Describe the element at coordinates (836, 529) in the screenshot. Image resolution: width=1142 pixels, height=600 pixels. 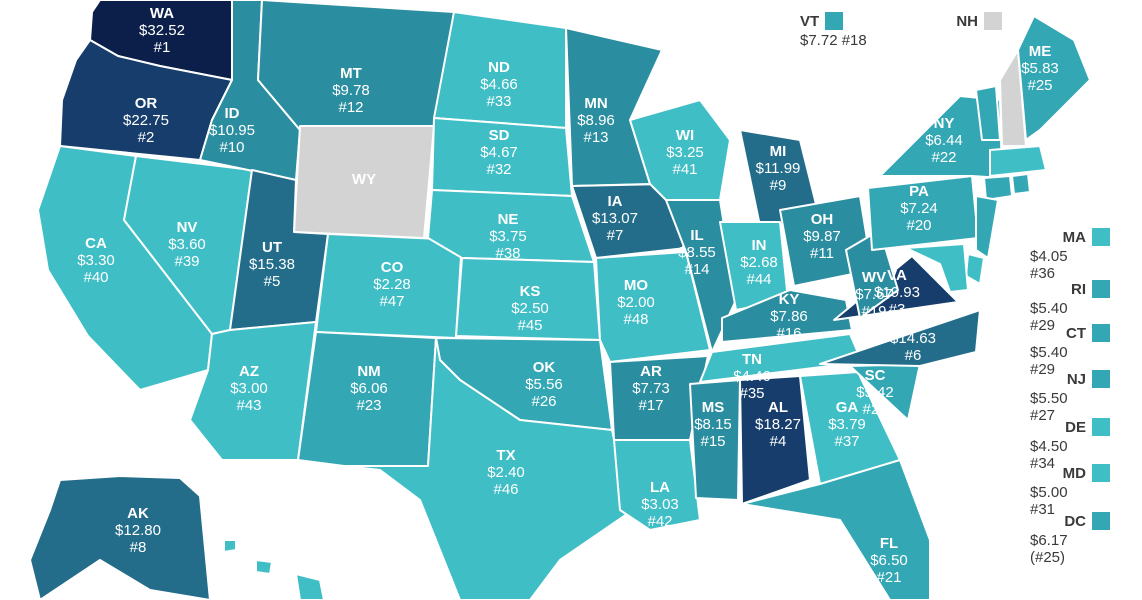
I see `state-FL` at that location.